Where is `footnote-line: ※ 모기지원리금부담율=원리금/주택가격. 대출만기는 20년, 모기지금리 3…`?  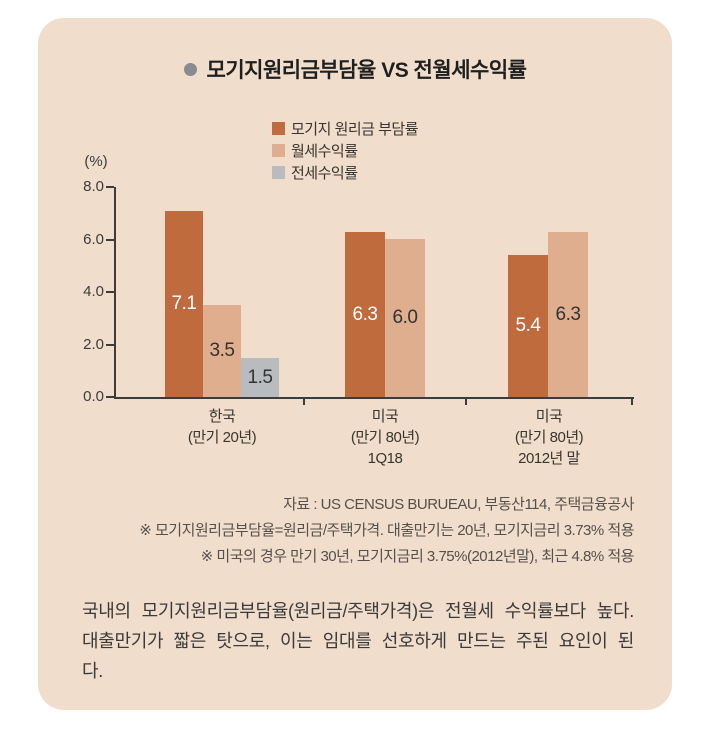 footnote-line: ※ 모기지원리금부담율=원리금/주택가격. 대출만기는 20년, 모기지금리 3… is located at coordinates (386, 530).